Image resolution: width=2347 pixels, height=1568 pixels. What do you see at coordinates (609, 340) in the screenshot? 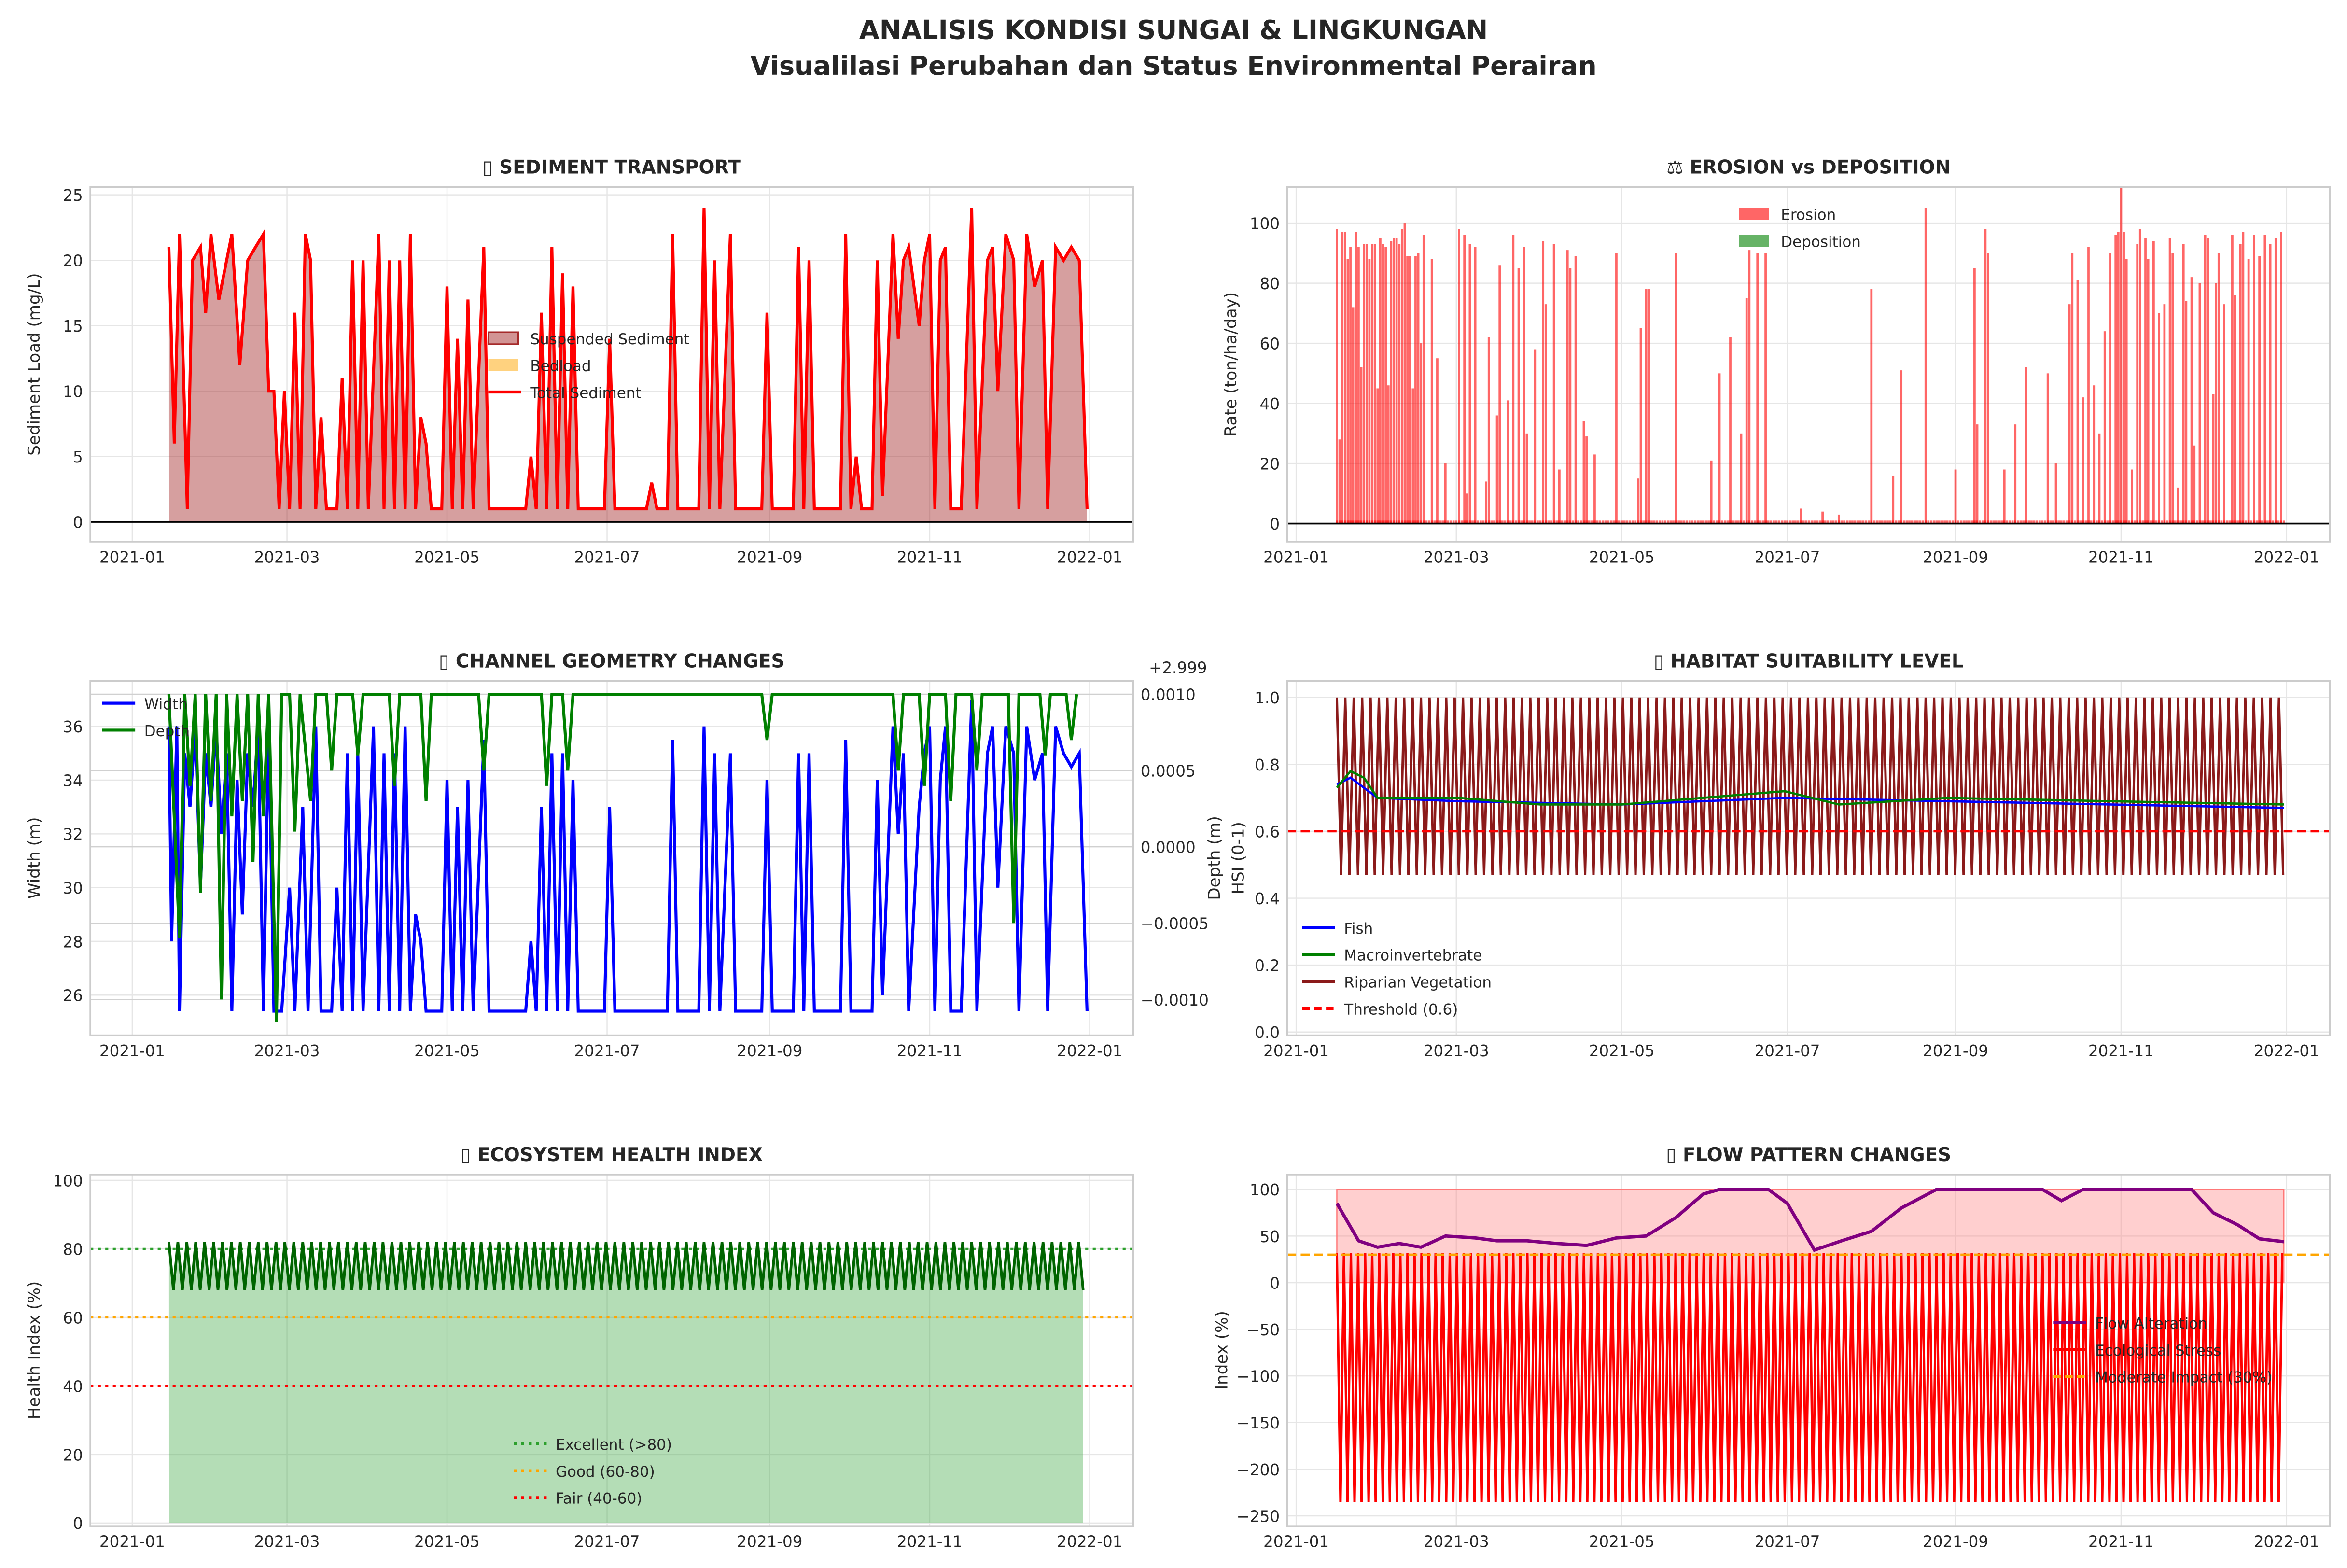
I see `legend-label: Suspended Sediment` at bounding box center [609, 340].